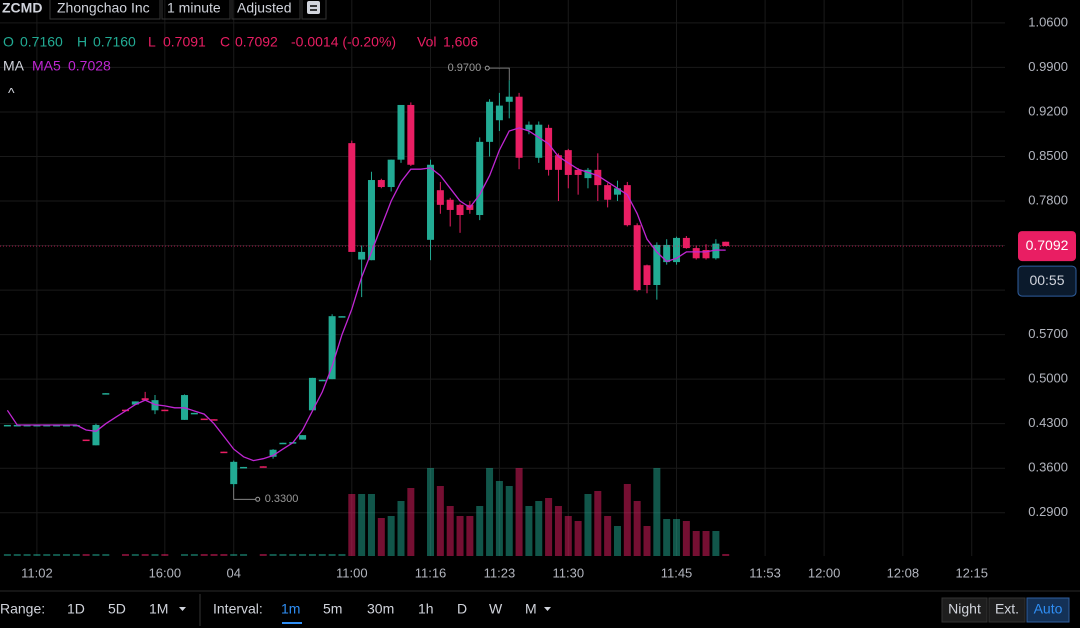 The height and width of the screenshot is (628, 1080). I want to click on x-tick-label: 11:45, so click(677, 572).